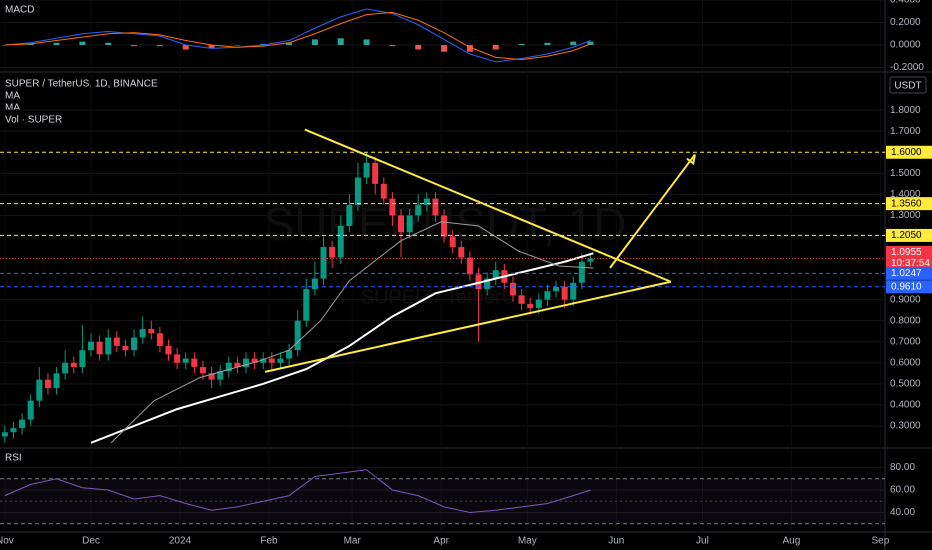 This screenshot has width=932, height=550. I want to click on y-tick-label: 0.7000, so click(905, 341).